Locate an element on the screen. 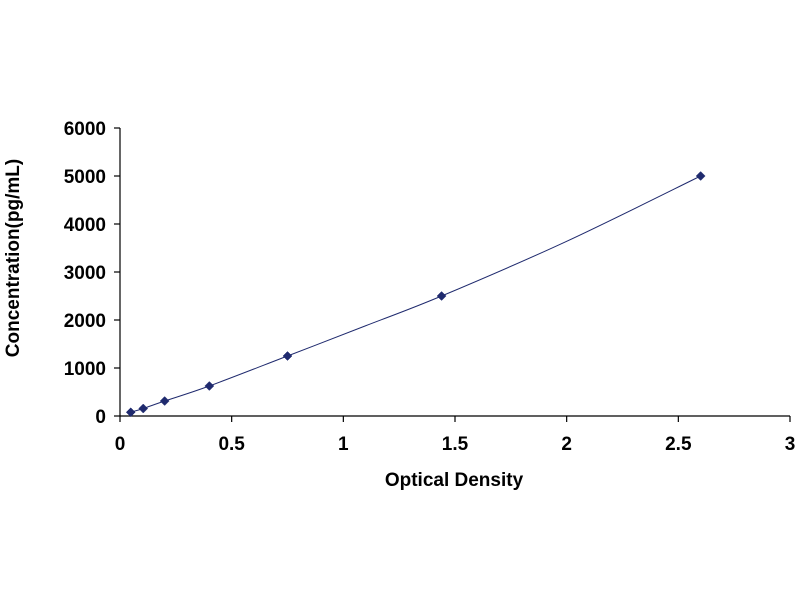  x-axis-title: Optical Density is located at coordinates (454, 480).